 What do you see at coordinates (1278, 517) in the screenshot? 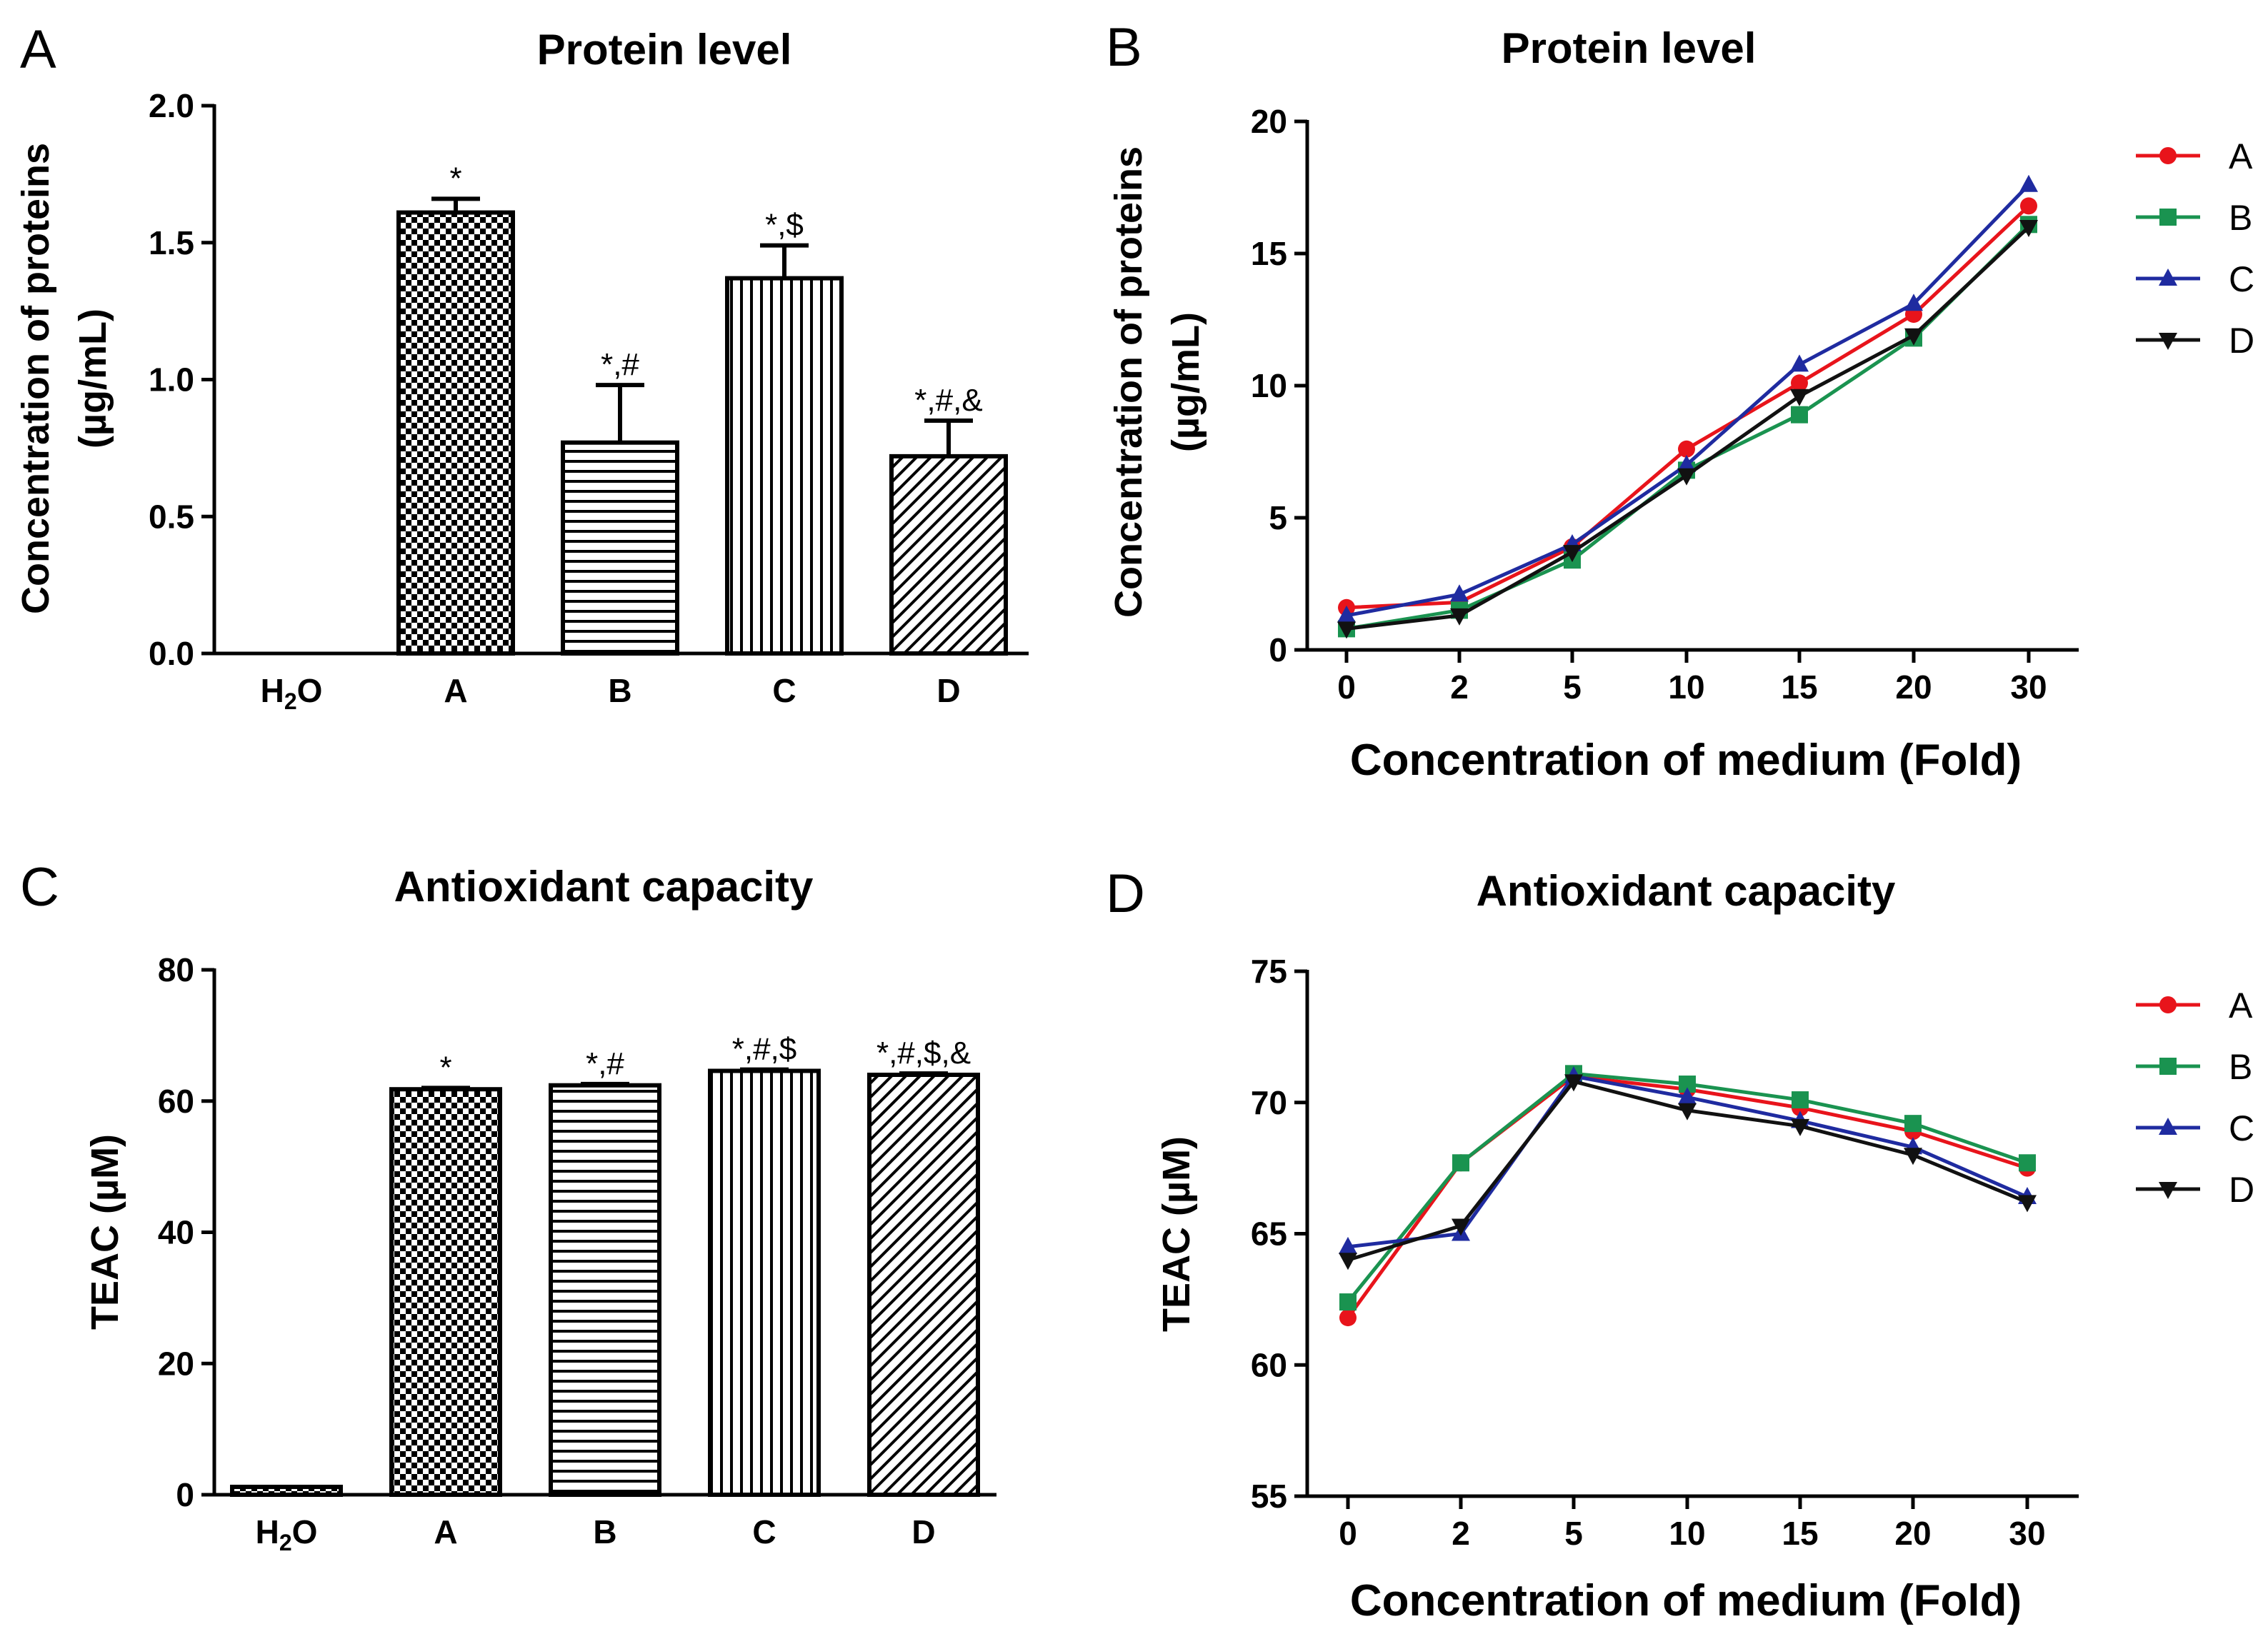
I see `y-tick-label-B: 5` at bounding box center [1278, 517].